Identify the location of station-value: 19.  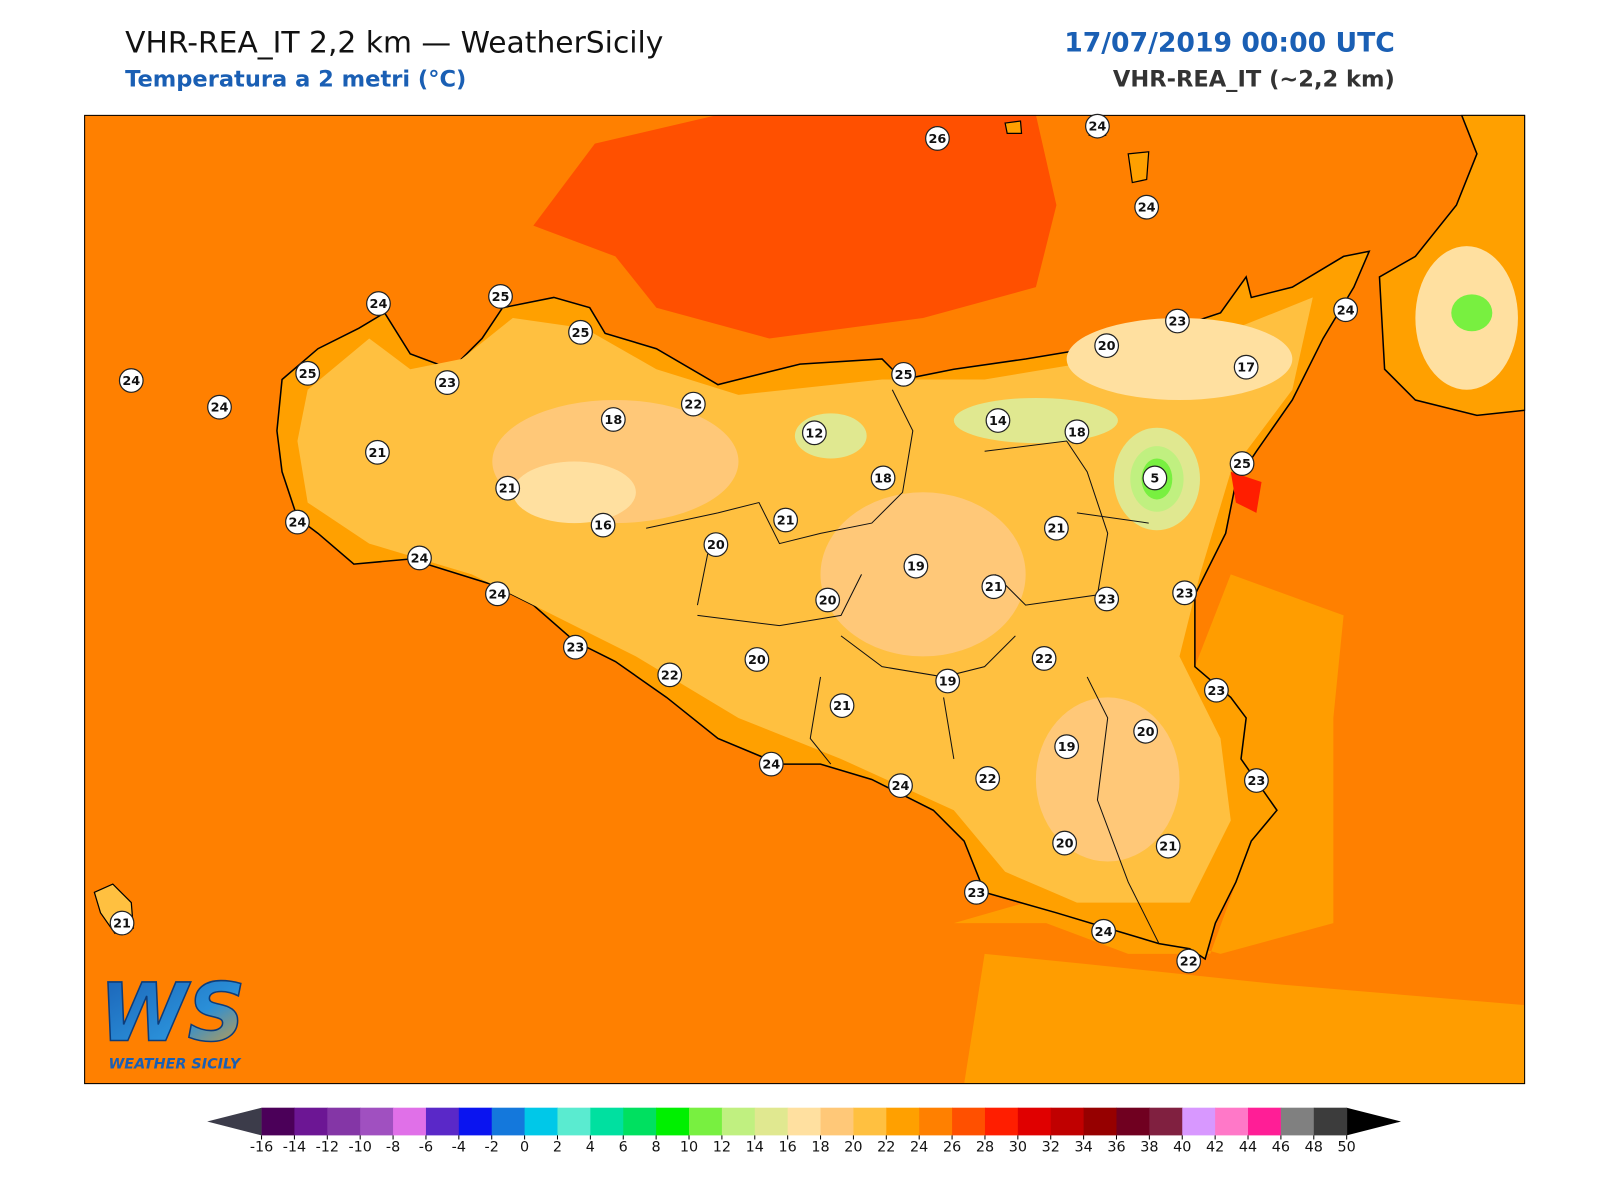
(948, 682).